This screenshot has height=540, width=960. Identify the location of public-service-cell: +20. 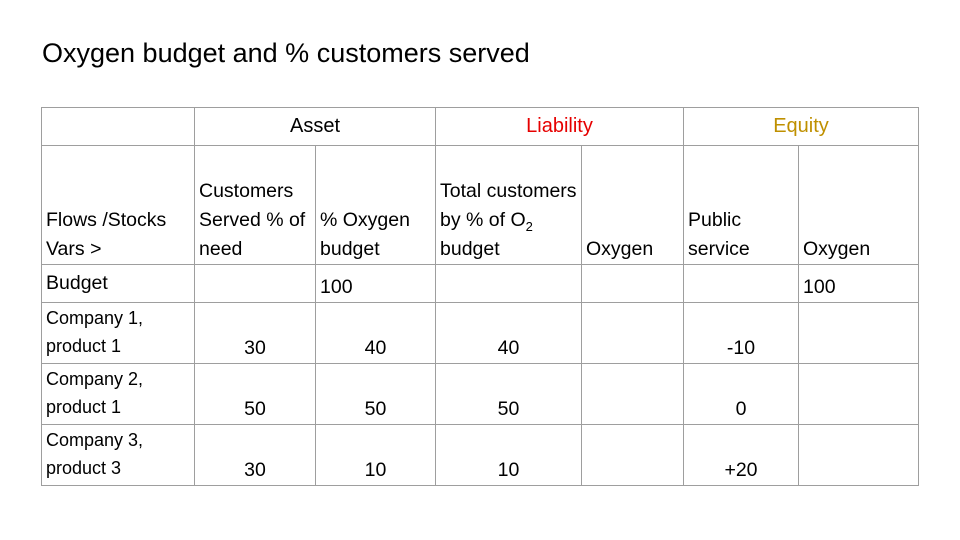
(741, 455).